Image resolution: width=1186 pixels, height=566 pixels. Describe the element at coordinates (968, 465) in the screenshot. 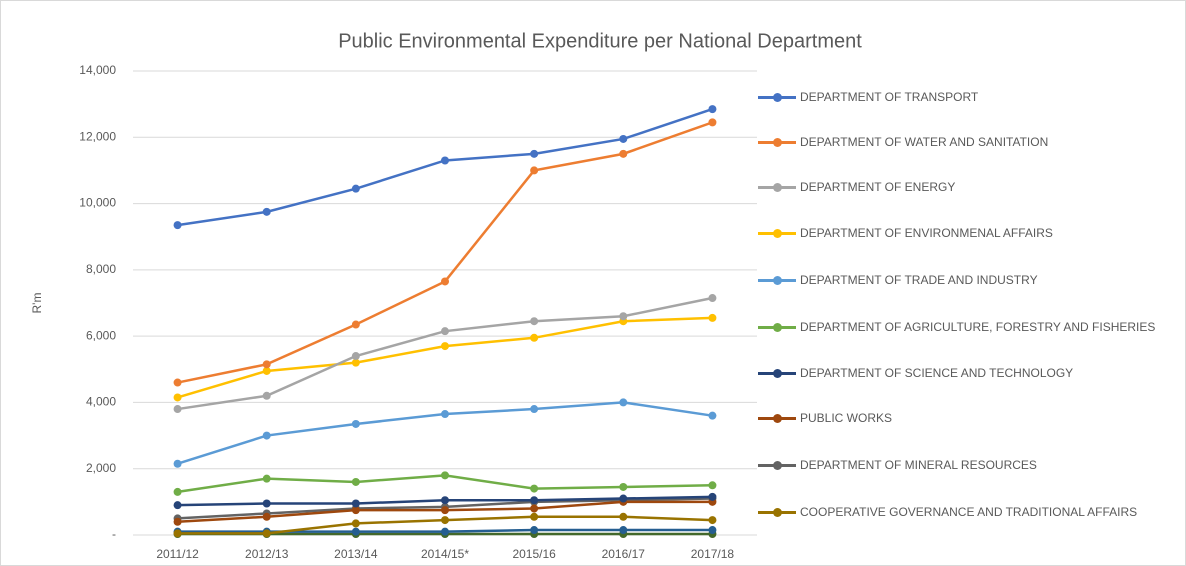

I see `legend-entry: DEPARTMENT OF MINERAL RESOURCES` at that location.